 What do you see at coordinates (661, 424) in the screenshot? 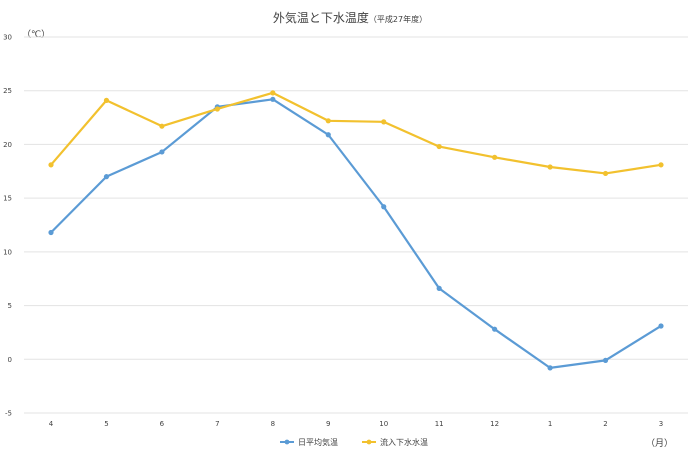
I see `x-tick-label: 3` at bounding box center [661, 424].